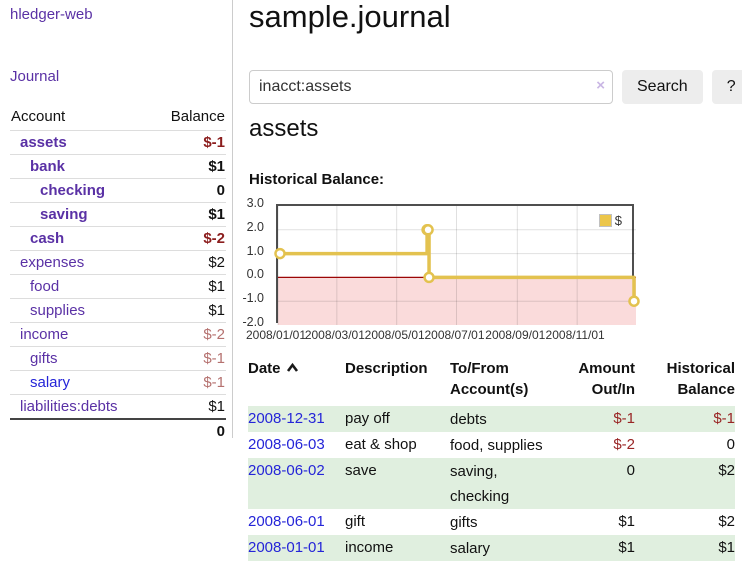 The width and height of the screenshot is (742, 582). Describe the element at coordinates (381, 444) in the screenshot. I see `transaction-description: eat & shop` at that location.